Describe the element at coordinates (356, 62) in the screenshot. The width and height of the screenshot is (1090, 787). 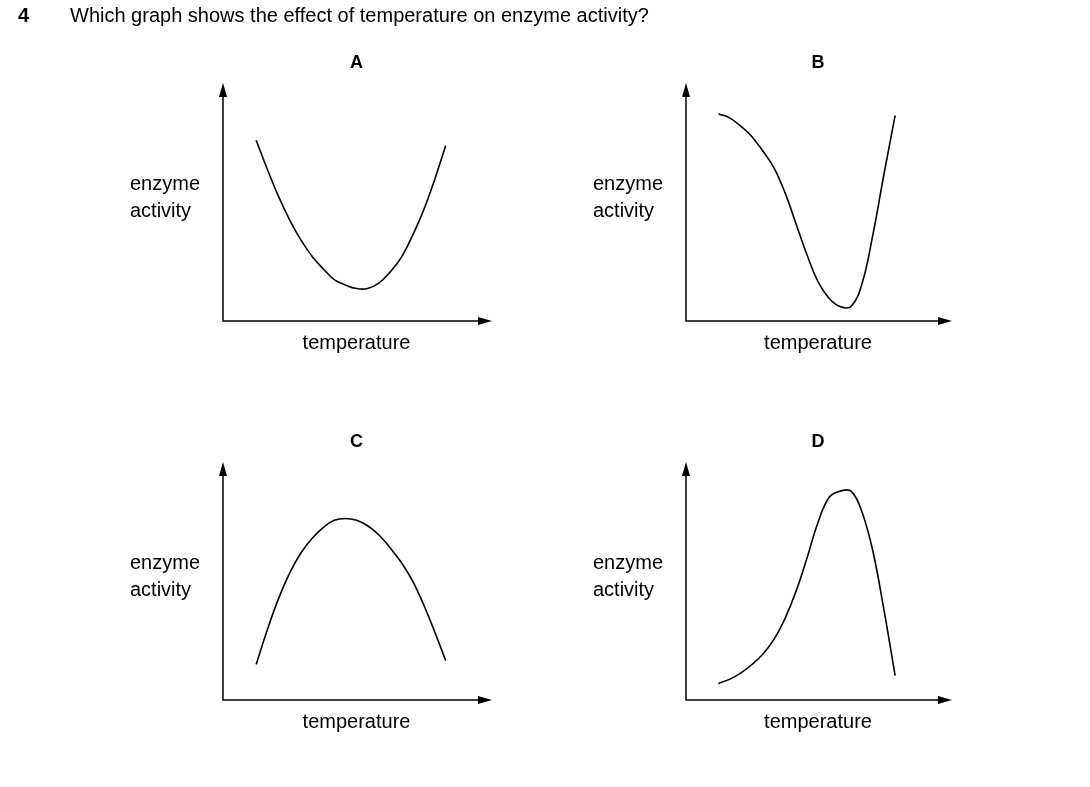
I see `chart-title: A` at that location.